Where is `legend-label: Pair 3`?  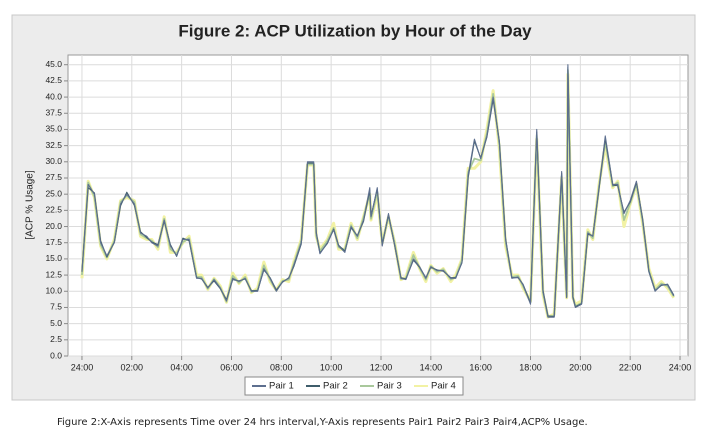
legend-label: Pair 3 is located at coordinates (389, 386).